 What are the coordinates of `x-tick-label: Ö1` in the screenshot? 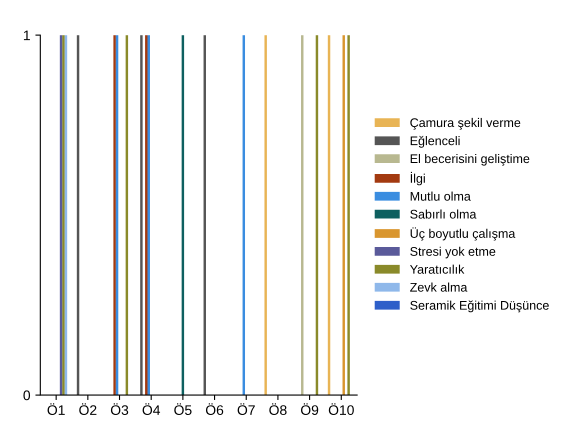 It's located at (56, 409).